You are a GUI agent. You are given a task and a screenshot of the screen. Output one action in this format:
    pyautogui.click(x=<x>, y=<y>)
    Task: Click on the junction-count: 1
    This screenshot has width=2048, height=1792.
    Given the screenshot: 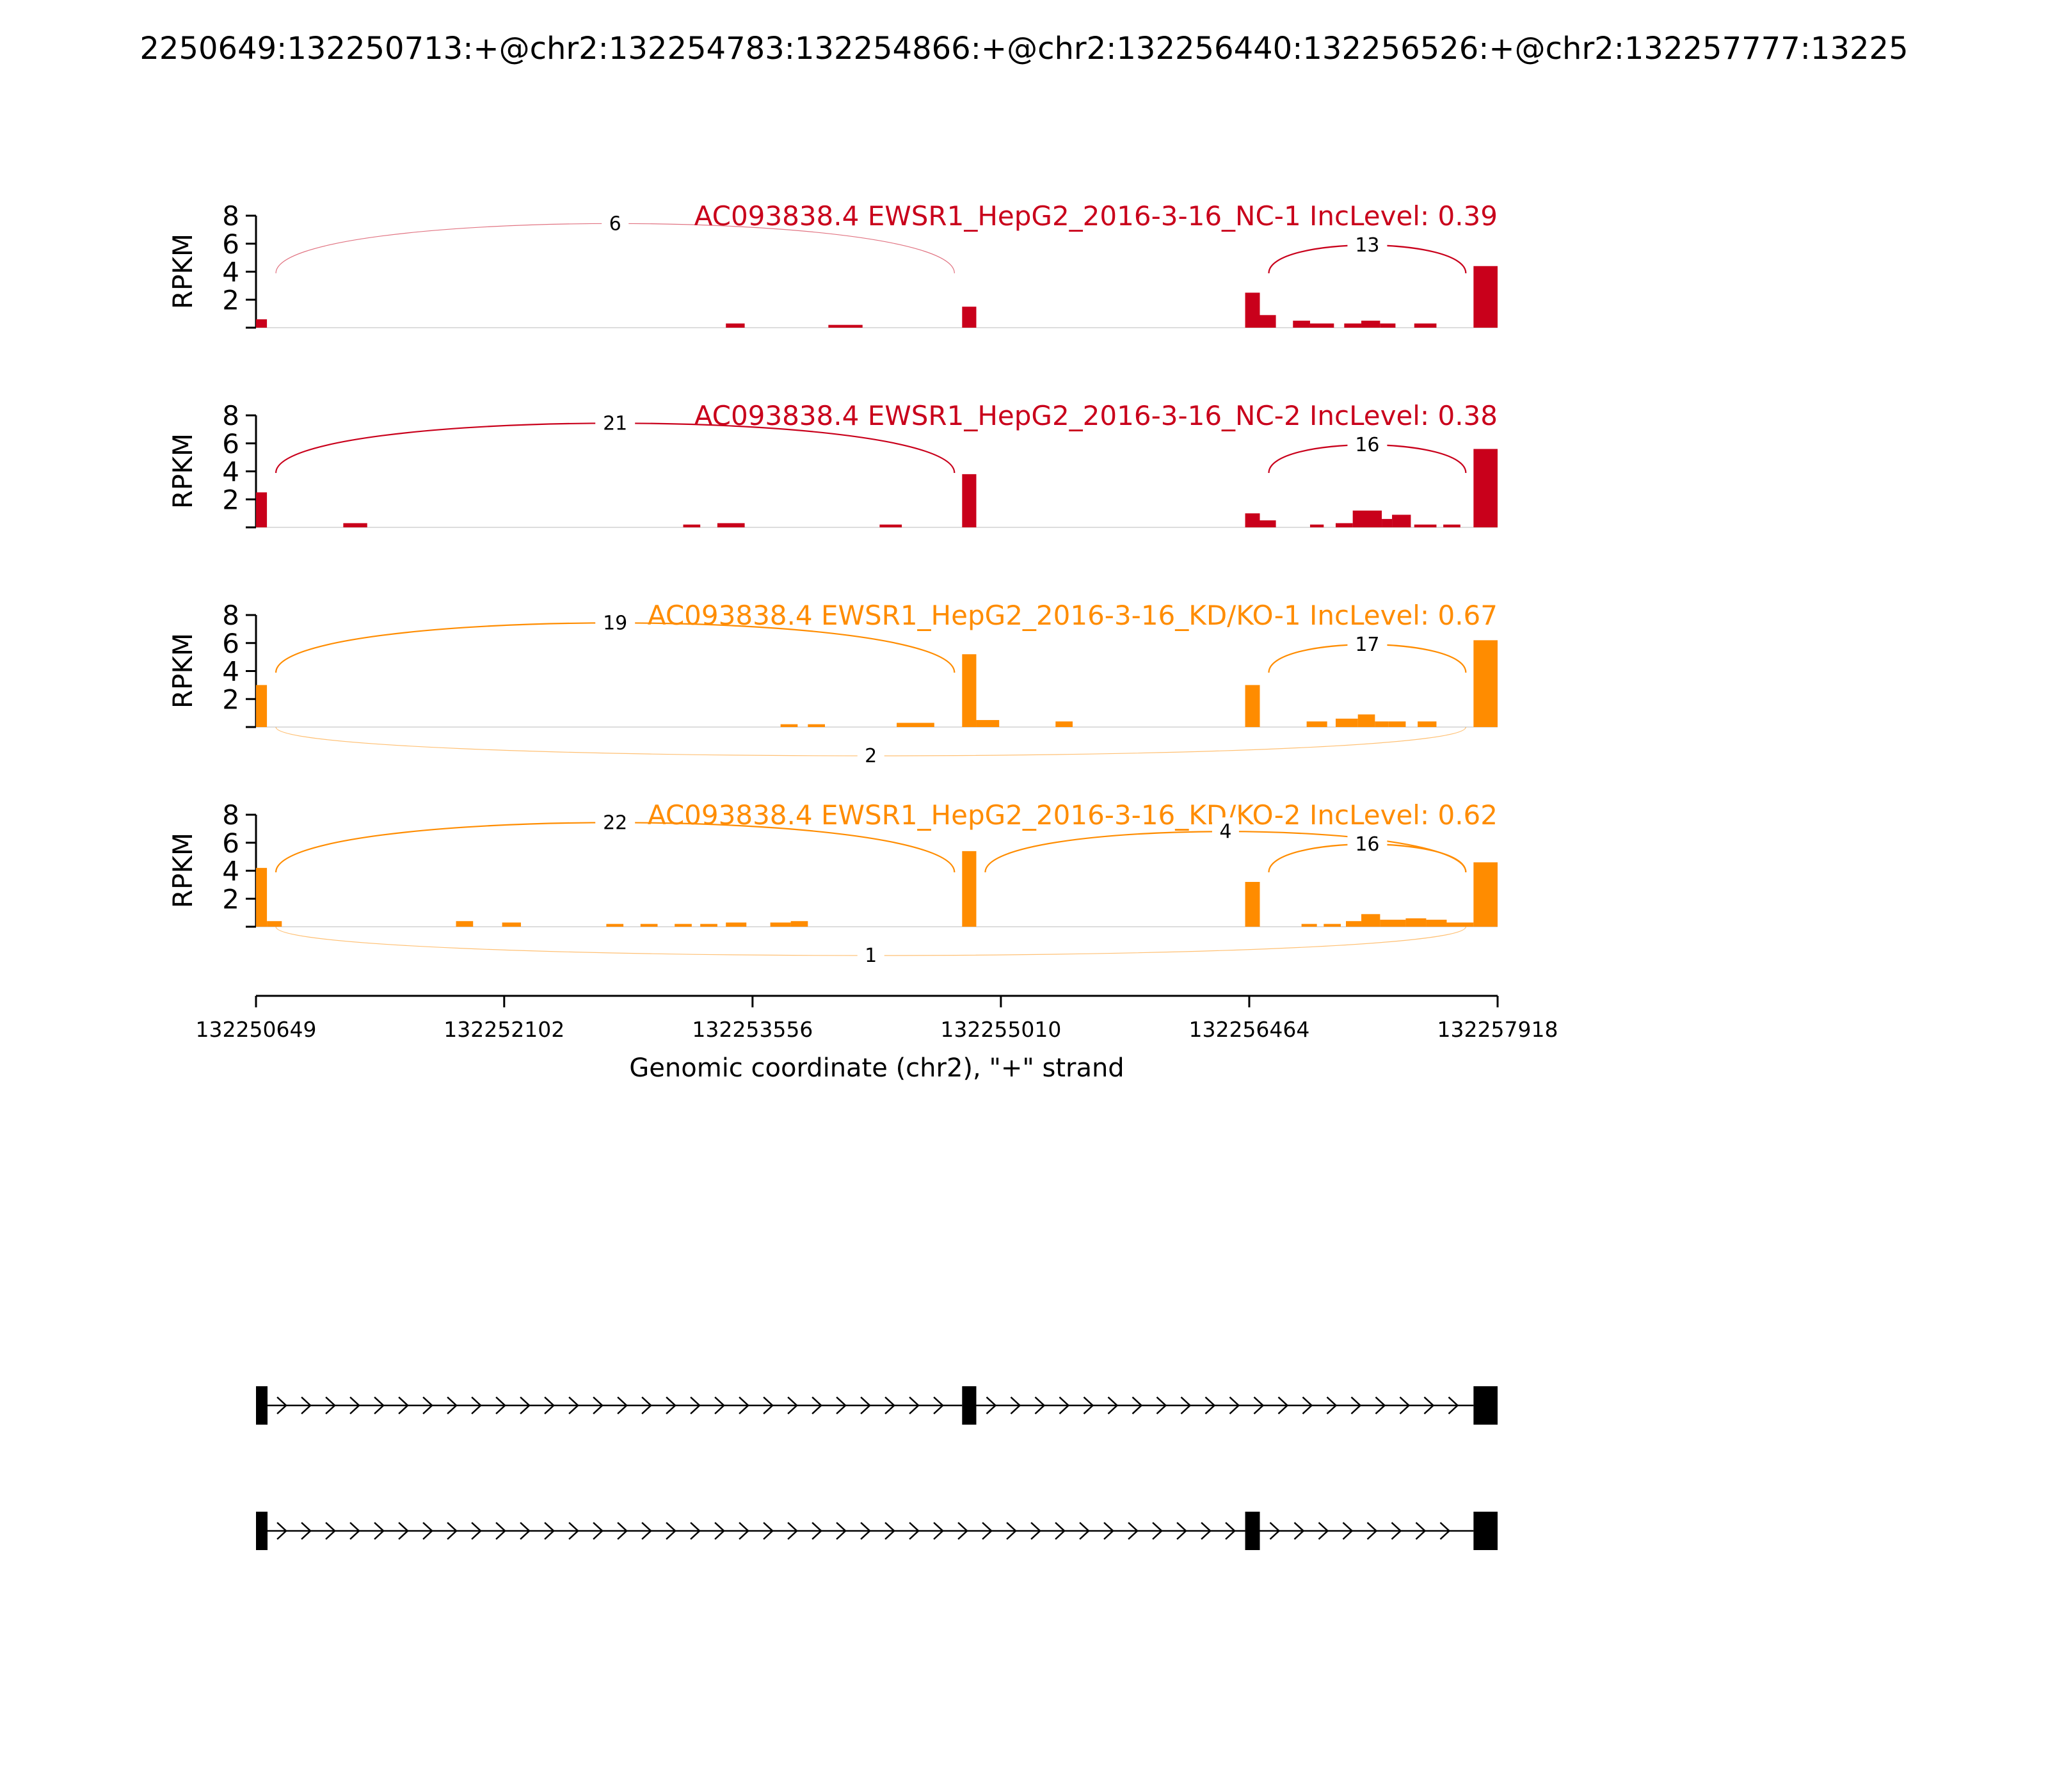 What is the action you would take?
    pyautogui.click(x=871, y=956)
    